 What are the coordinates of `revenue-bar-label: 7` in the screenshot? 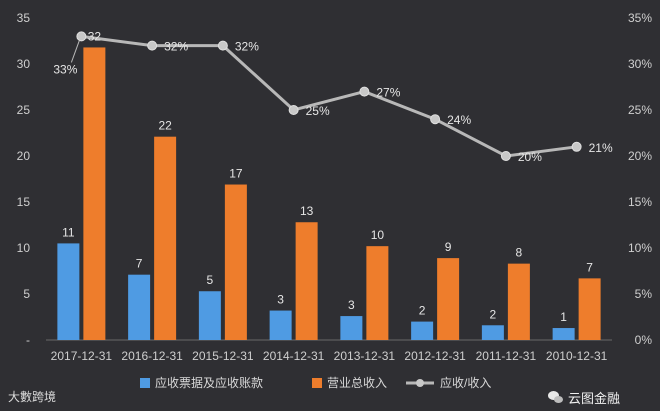 It's located at (589, 267).